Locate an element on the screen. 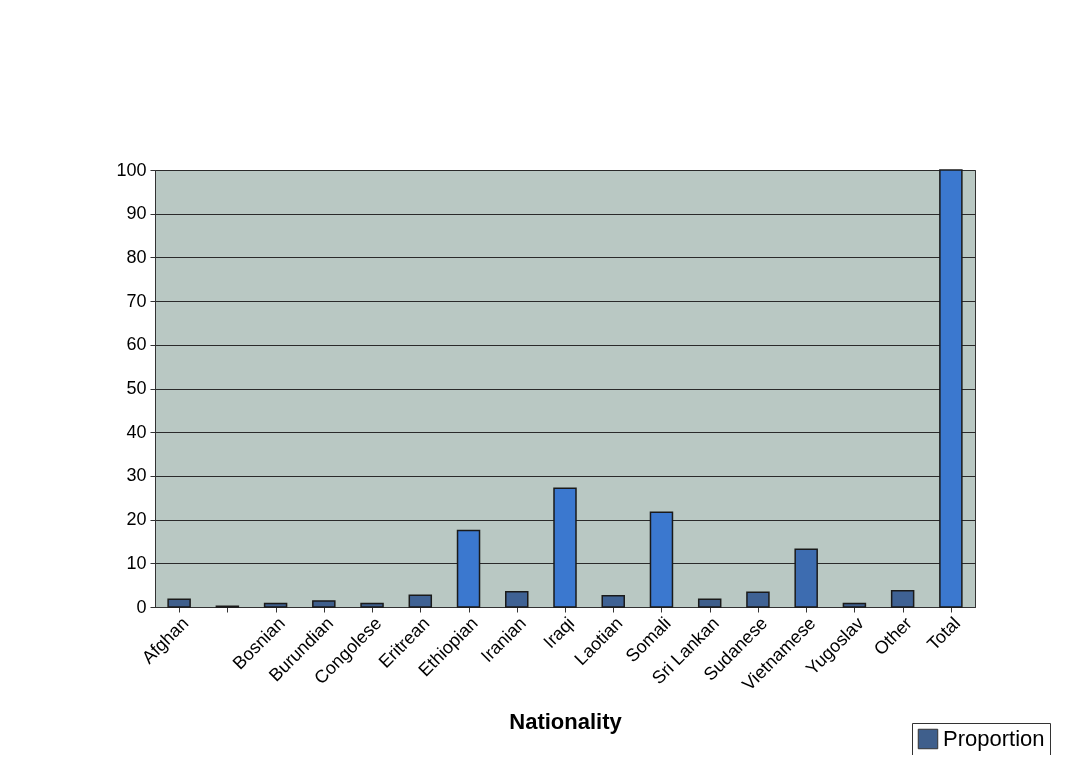 The width and height of the screenshot is (1077, 763). y-tick-label: 40 is located at coordinates (136, 431).